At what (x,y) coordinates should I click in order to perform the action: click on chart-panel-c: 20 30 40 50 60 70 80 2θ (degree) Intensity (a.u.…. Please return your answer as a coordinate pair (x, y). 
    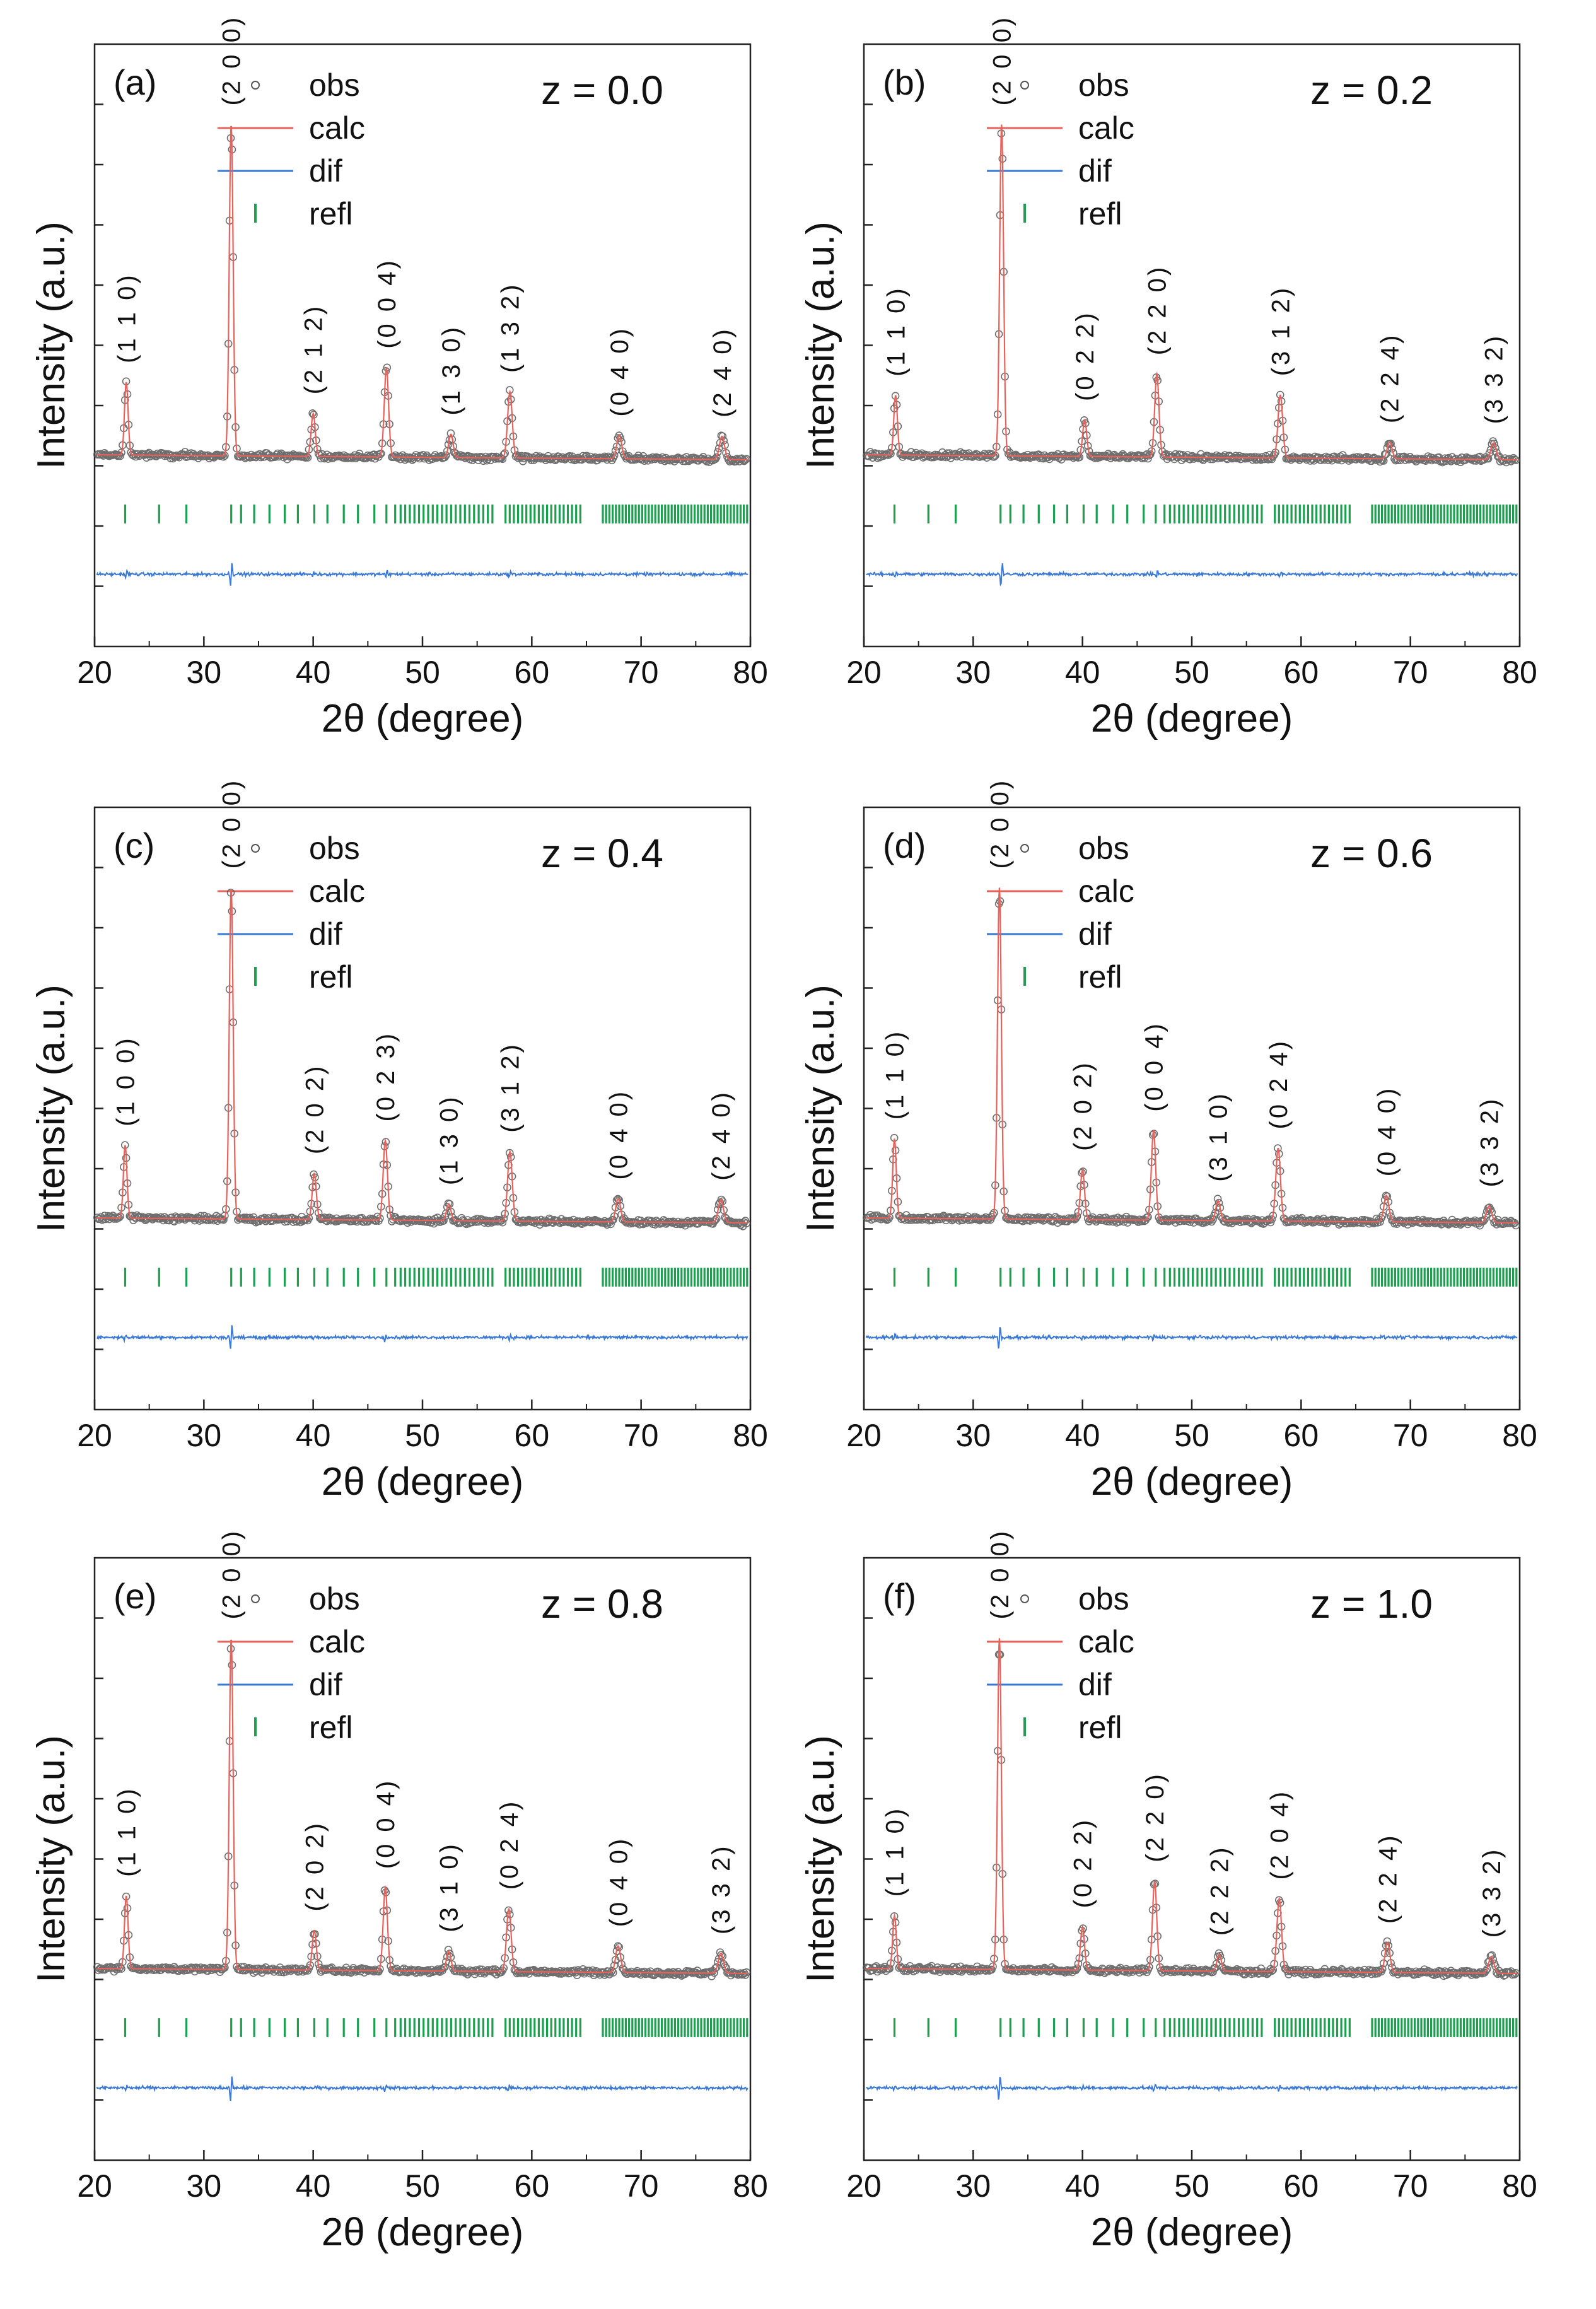
    Looking at the image, I should click on (399, 1141).